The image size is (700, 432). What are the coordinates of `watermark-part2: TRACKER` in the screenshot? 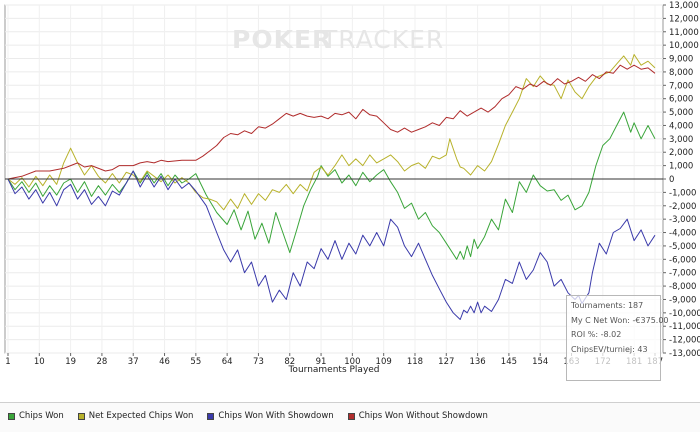 It's located at (382, 39).